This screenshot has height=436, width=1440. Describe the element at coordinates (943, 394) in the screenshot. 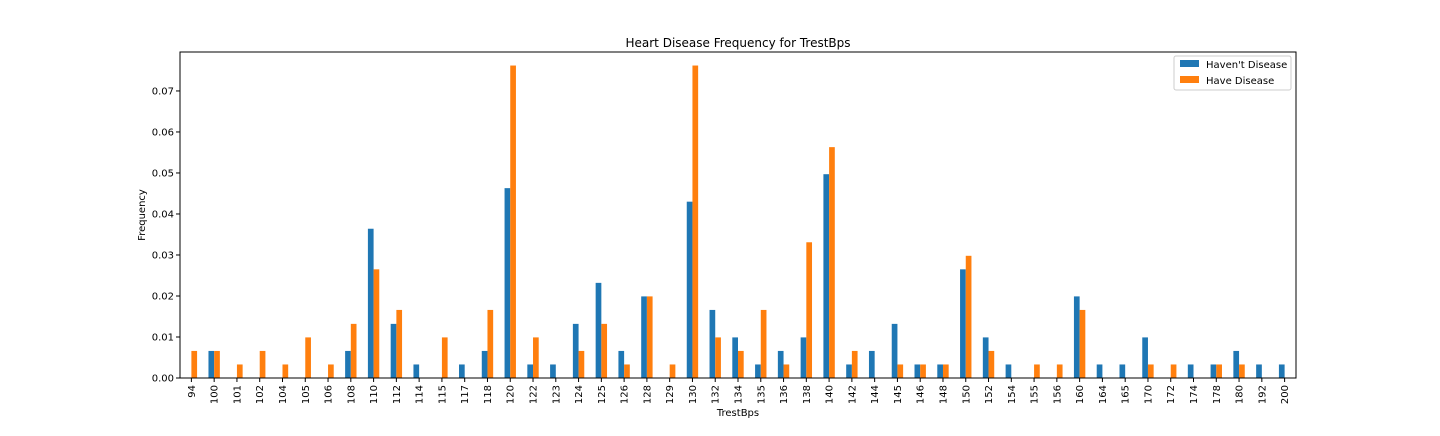

I see `x-tick-label: 148` at that location.